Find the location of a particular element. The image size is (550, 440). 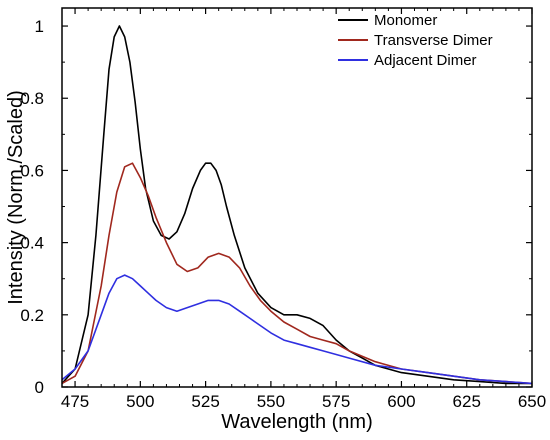

y-tick-label: 0.8 is located at coordinates (32, 98).